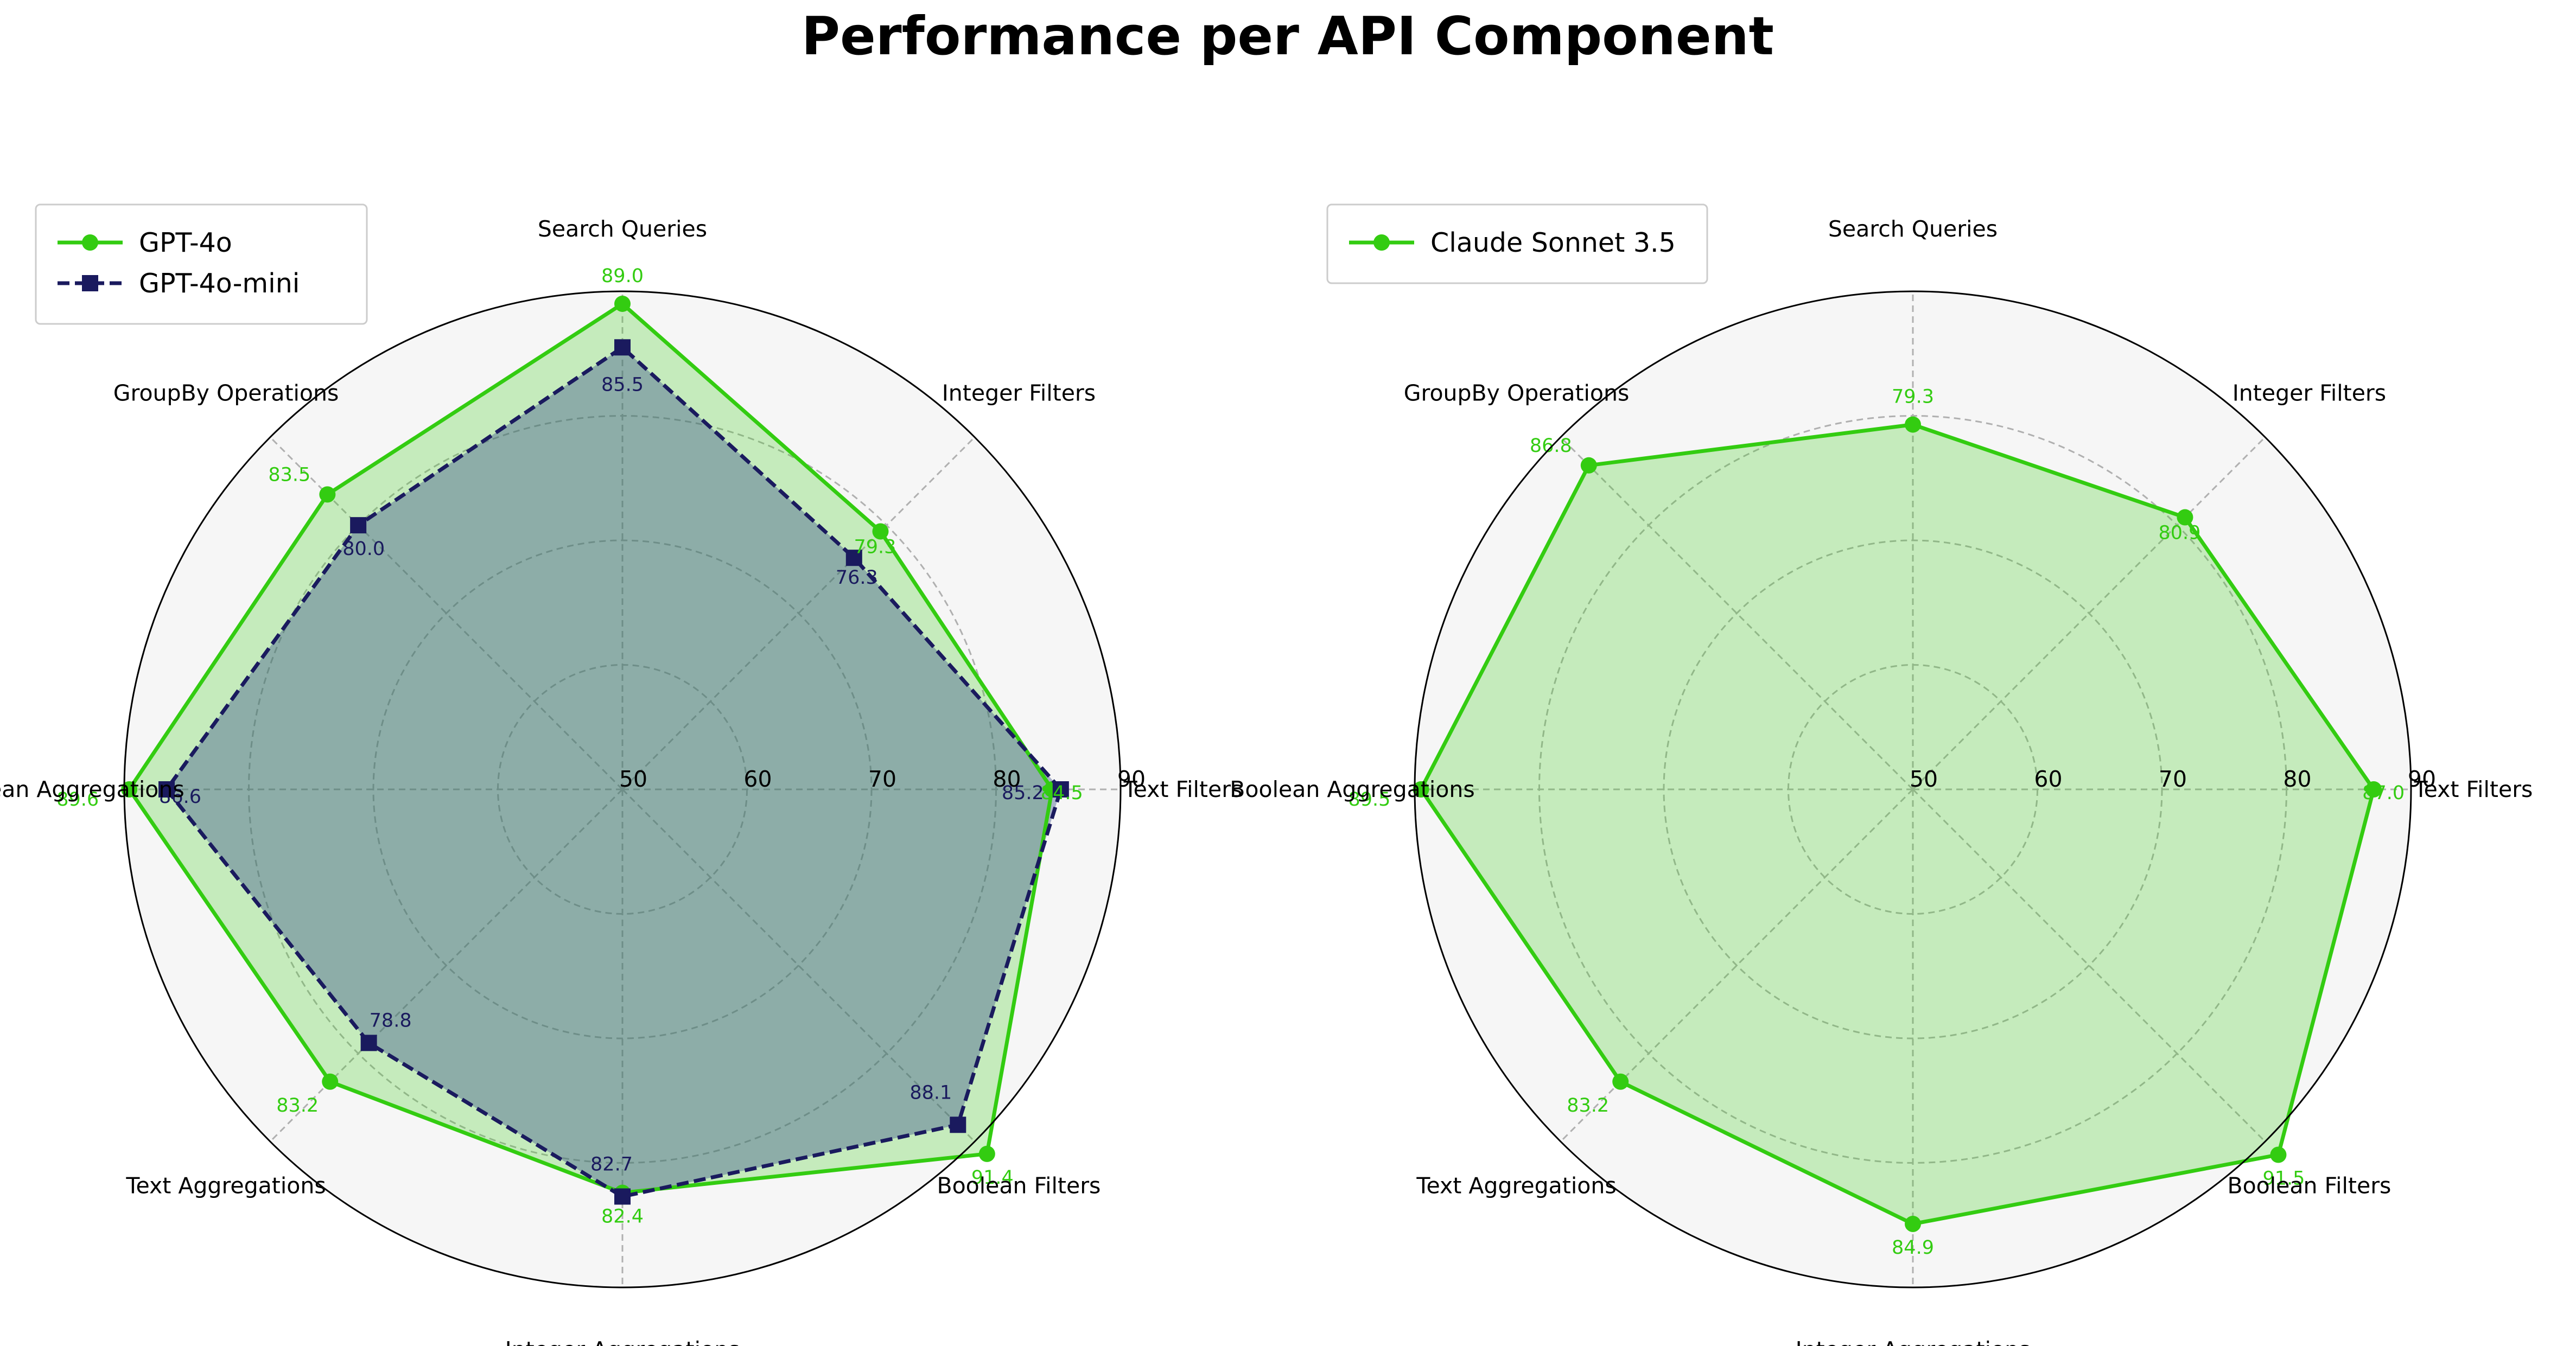 The width and height of the screenshot is (2576, 1346). I want to click on legend-label-claude-sonnet-3-5: Claude Sonnet 3.5, so click(1553, 242).